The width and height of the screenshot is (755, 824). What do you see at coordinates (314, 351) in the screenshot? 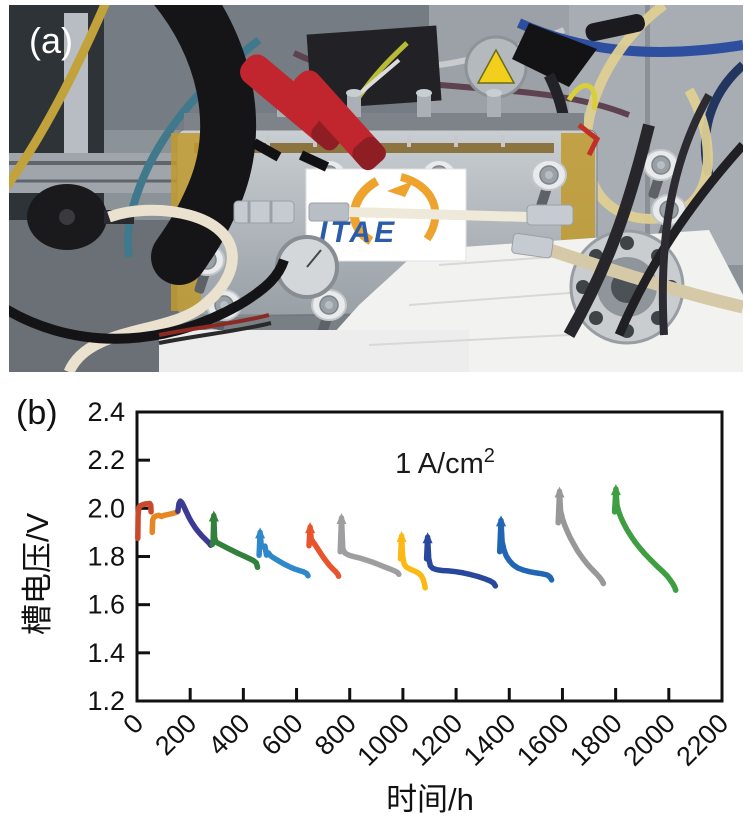
I see `paper-towel-left` at bounding box center [314, 351].